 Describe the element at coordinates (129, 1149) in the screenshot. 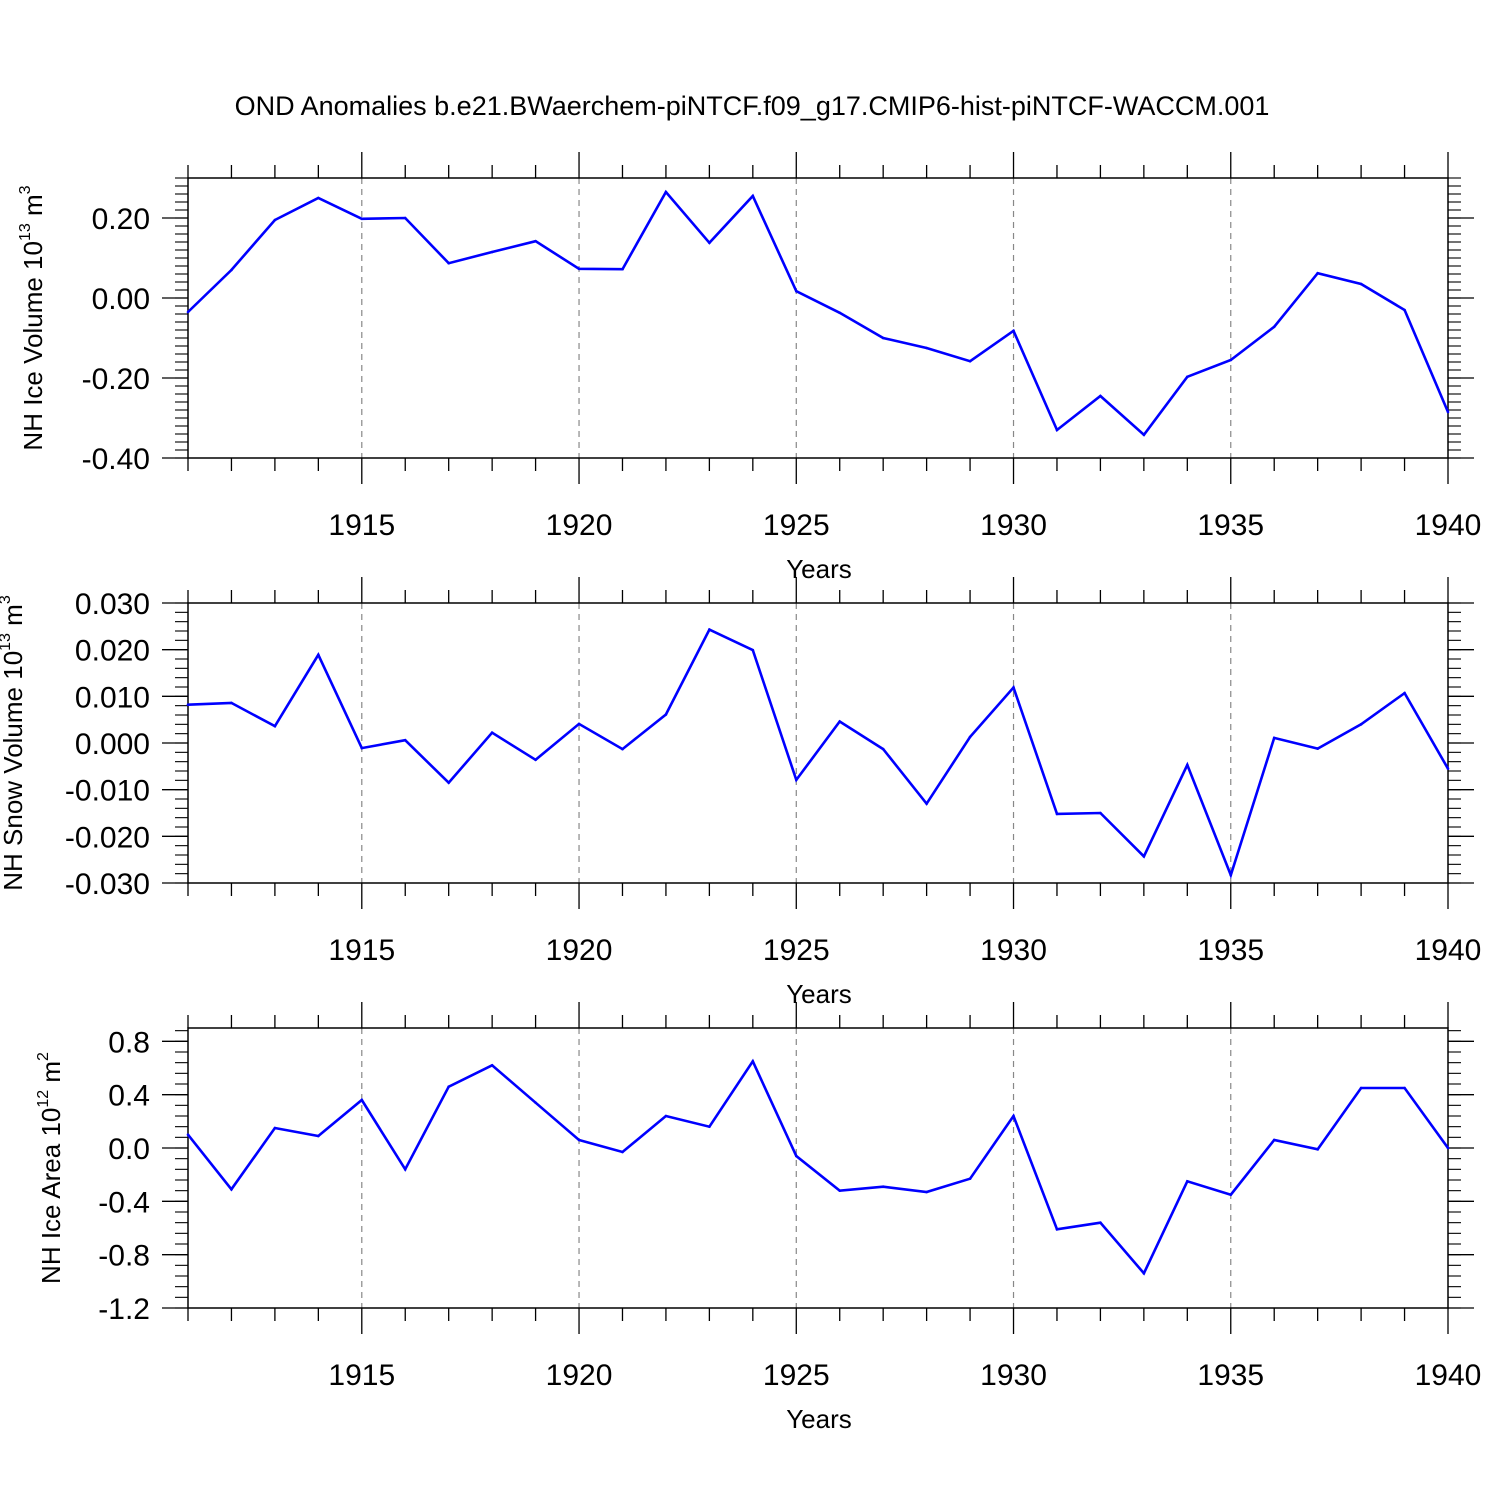

I see `y-tick-label: 0.0` at that location.